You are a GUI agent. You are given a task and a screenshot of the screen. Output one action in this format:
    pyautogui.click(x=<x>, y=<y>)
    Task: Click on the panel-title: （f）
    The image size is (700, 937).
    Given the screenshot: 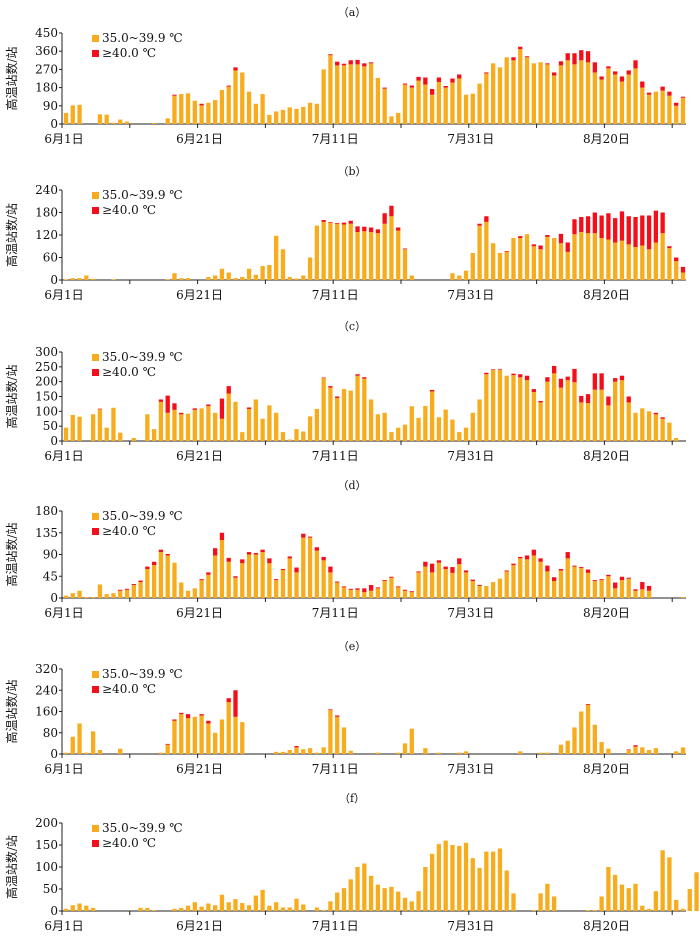 What is the action you would take?
    pyautogui.click(x=352, y=798)
    